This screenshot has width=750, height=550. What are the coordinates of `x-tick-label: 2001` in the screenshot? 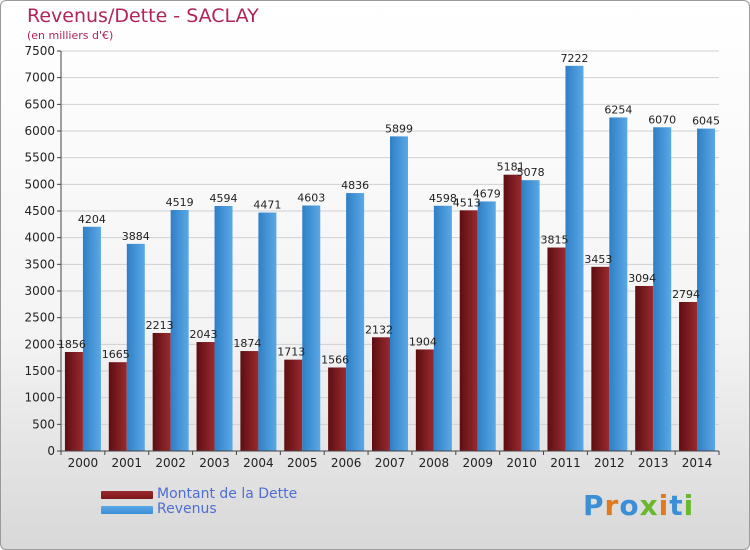 It's located at (127, 463).